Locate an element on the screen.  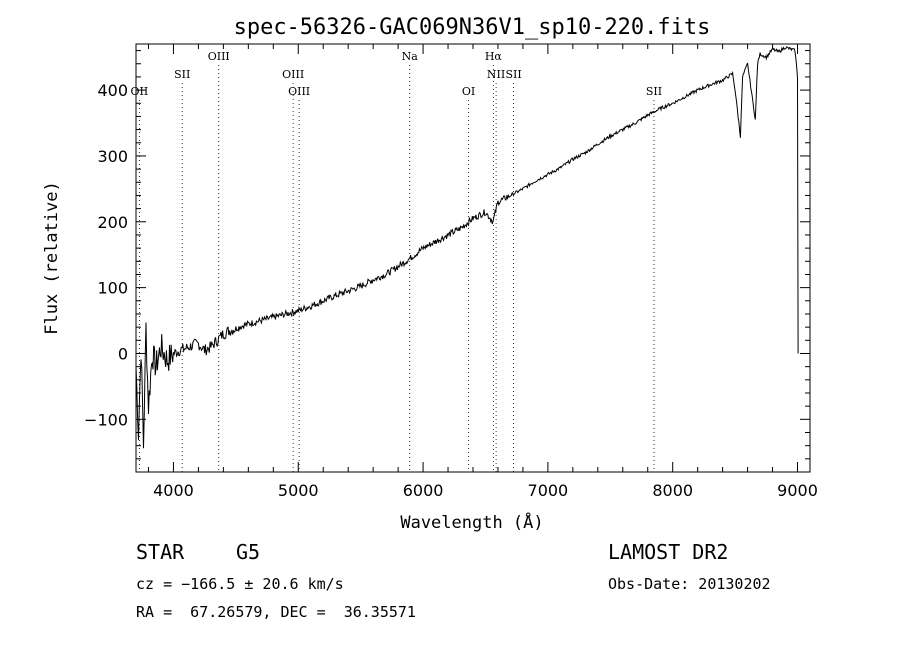
y-tick-label: 100 is located at coordinates (112, 288).